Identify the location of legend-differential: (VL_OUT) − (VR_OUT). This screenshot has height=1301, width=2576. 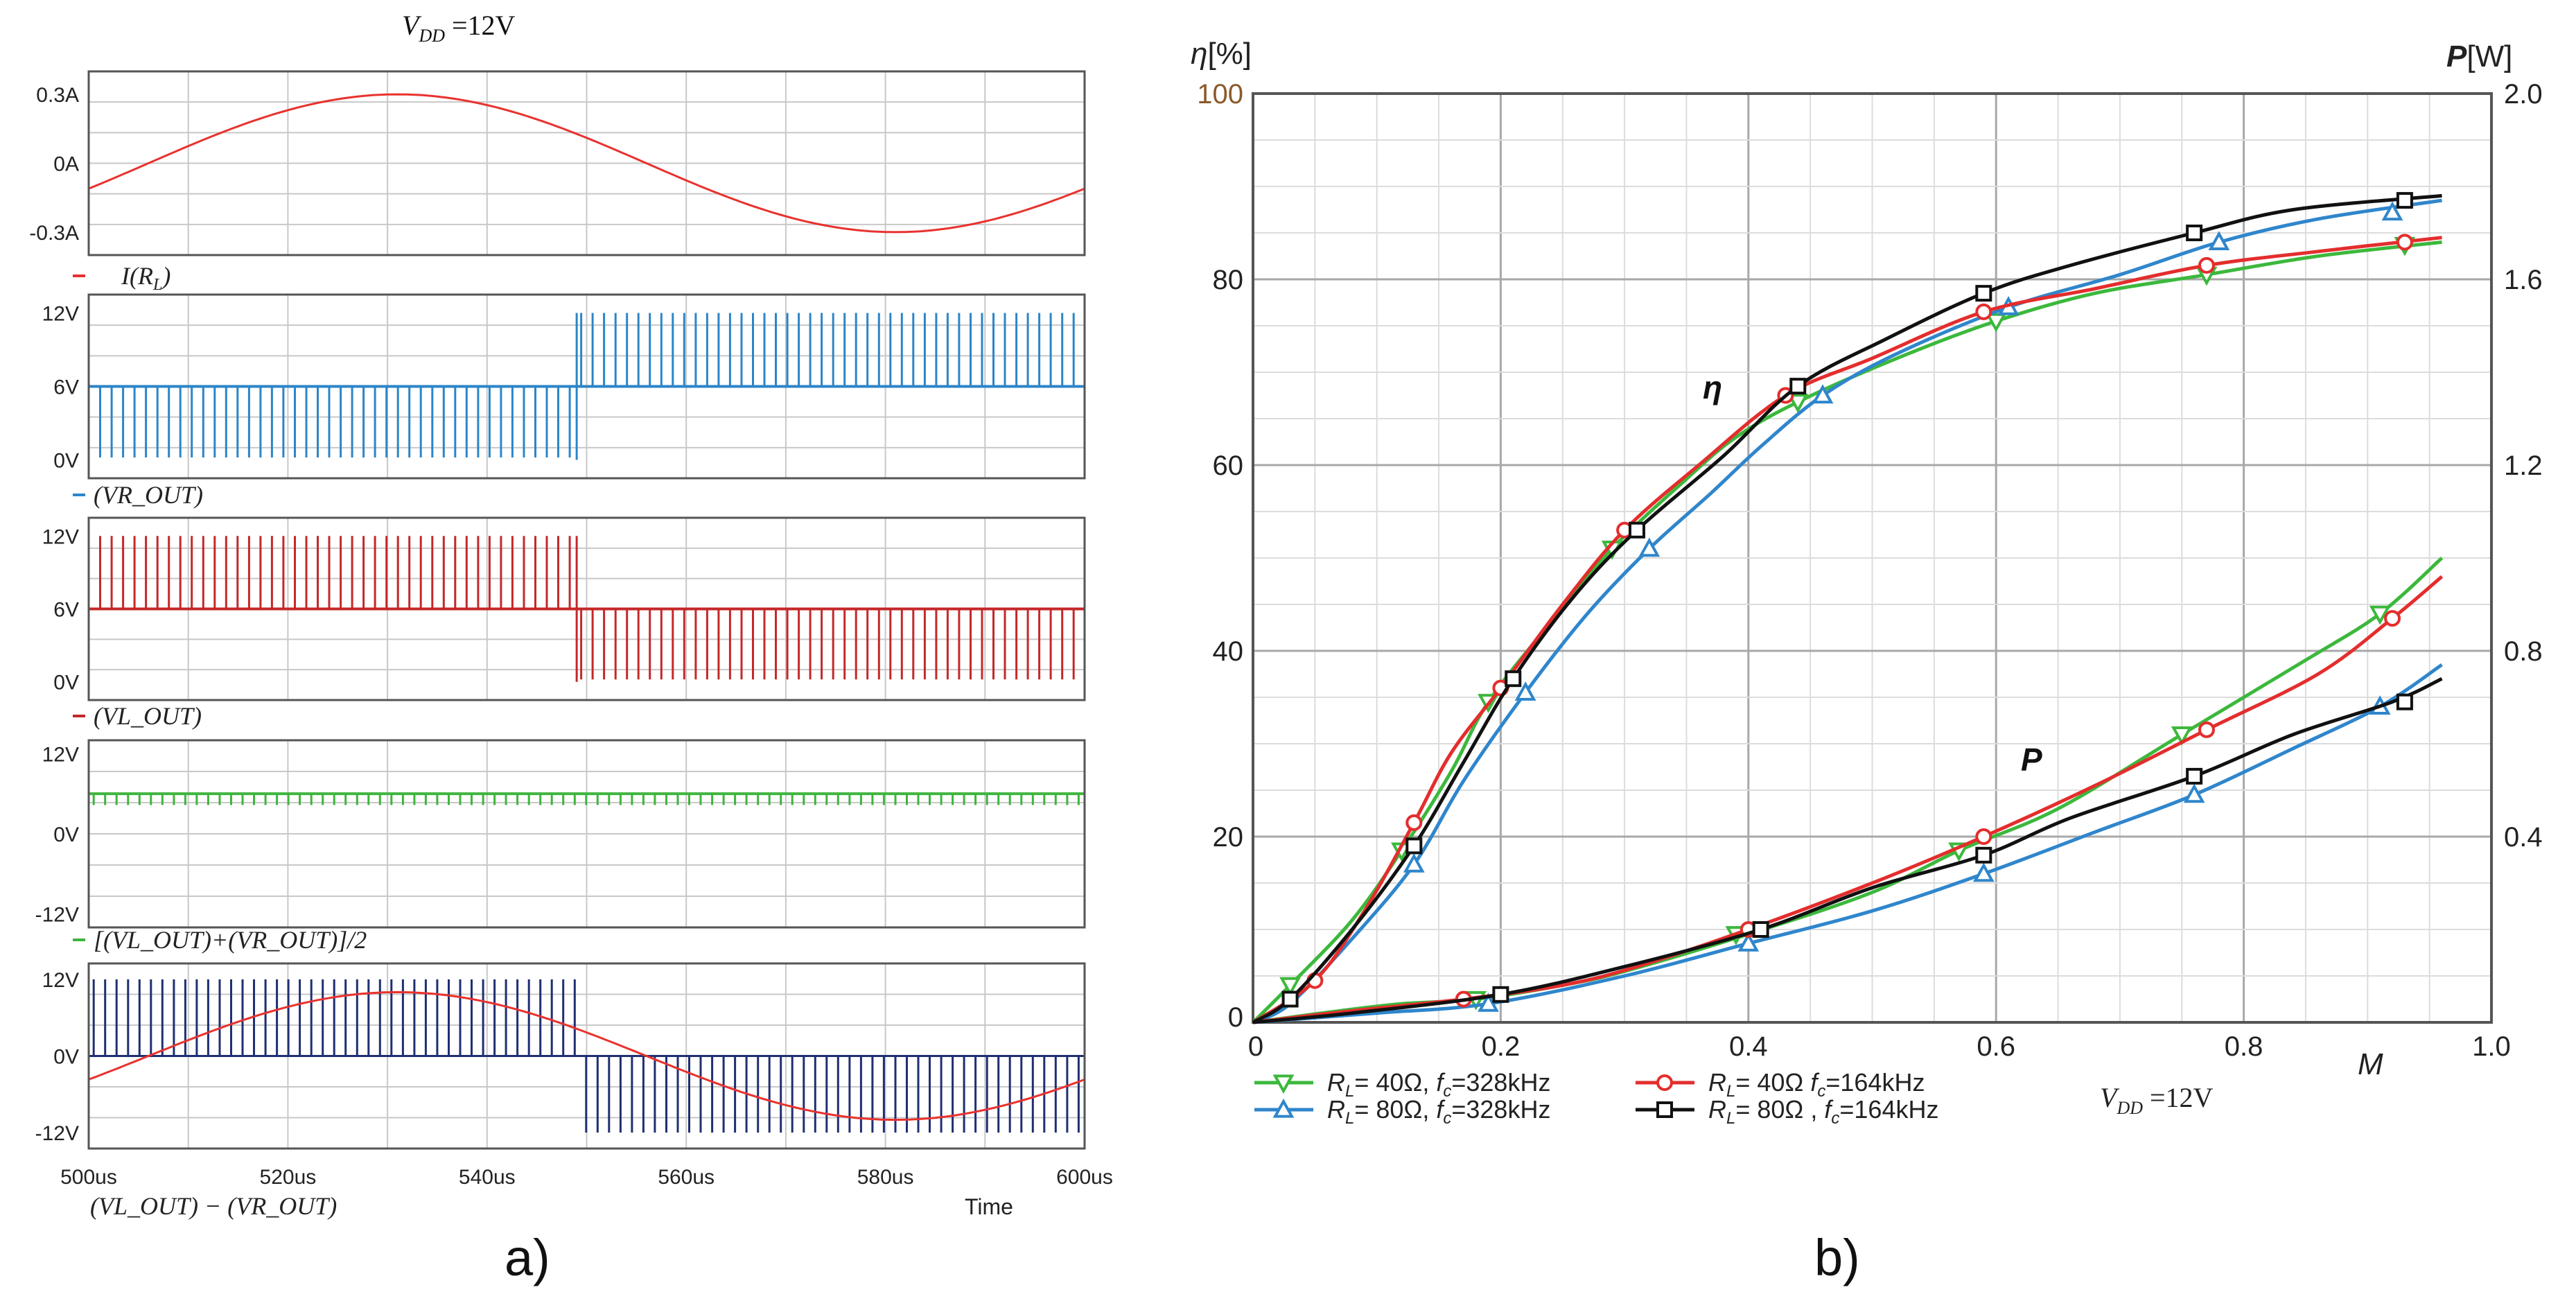
(213, 1206).